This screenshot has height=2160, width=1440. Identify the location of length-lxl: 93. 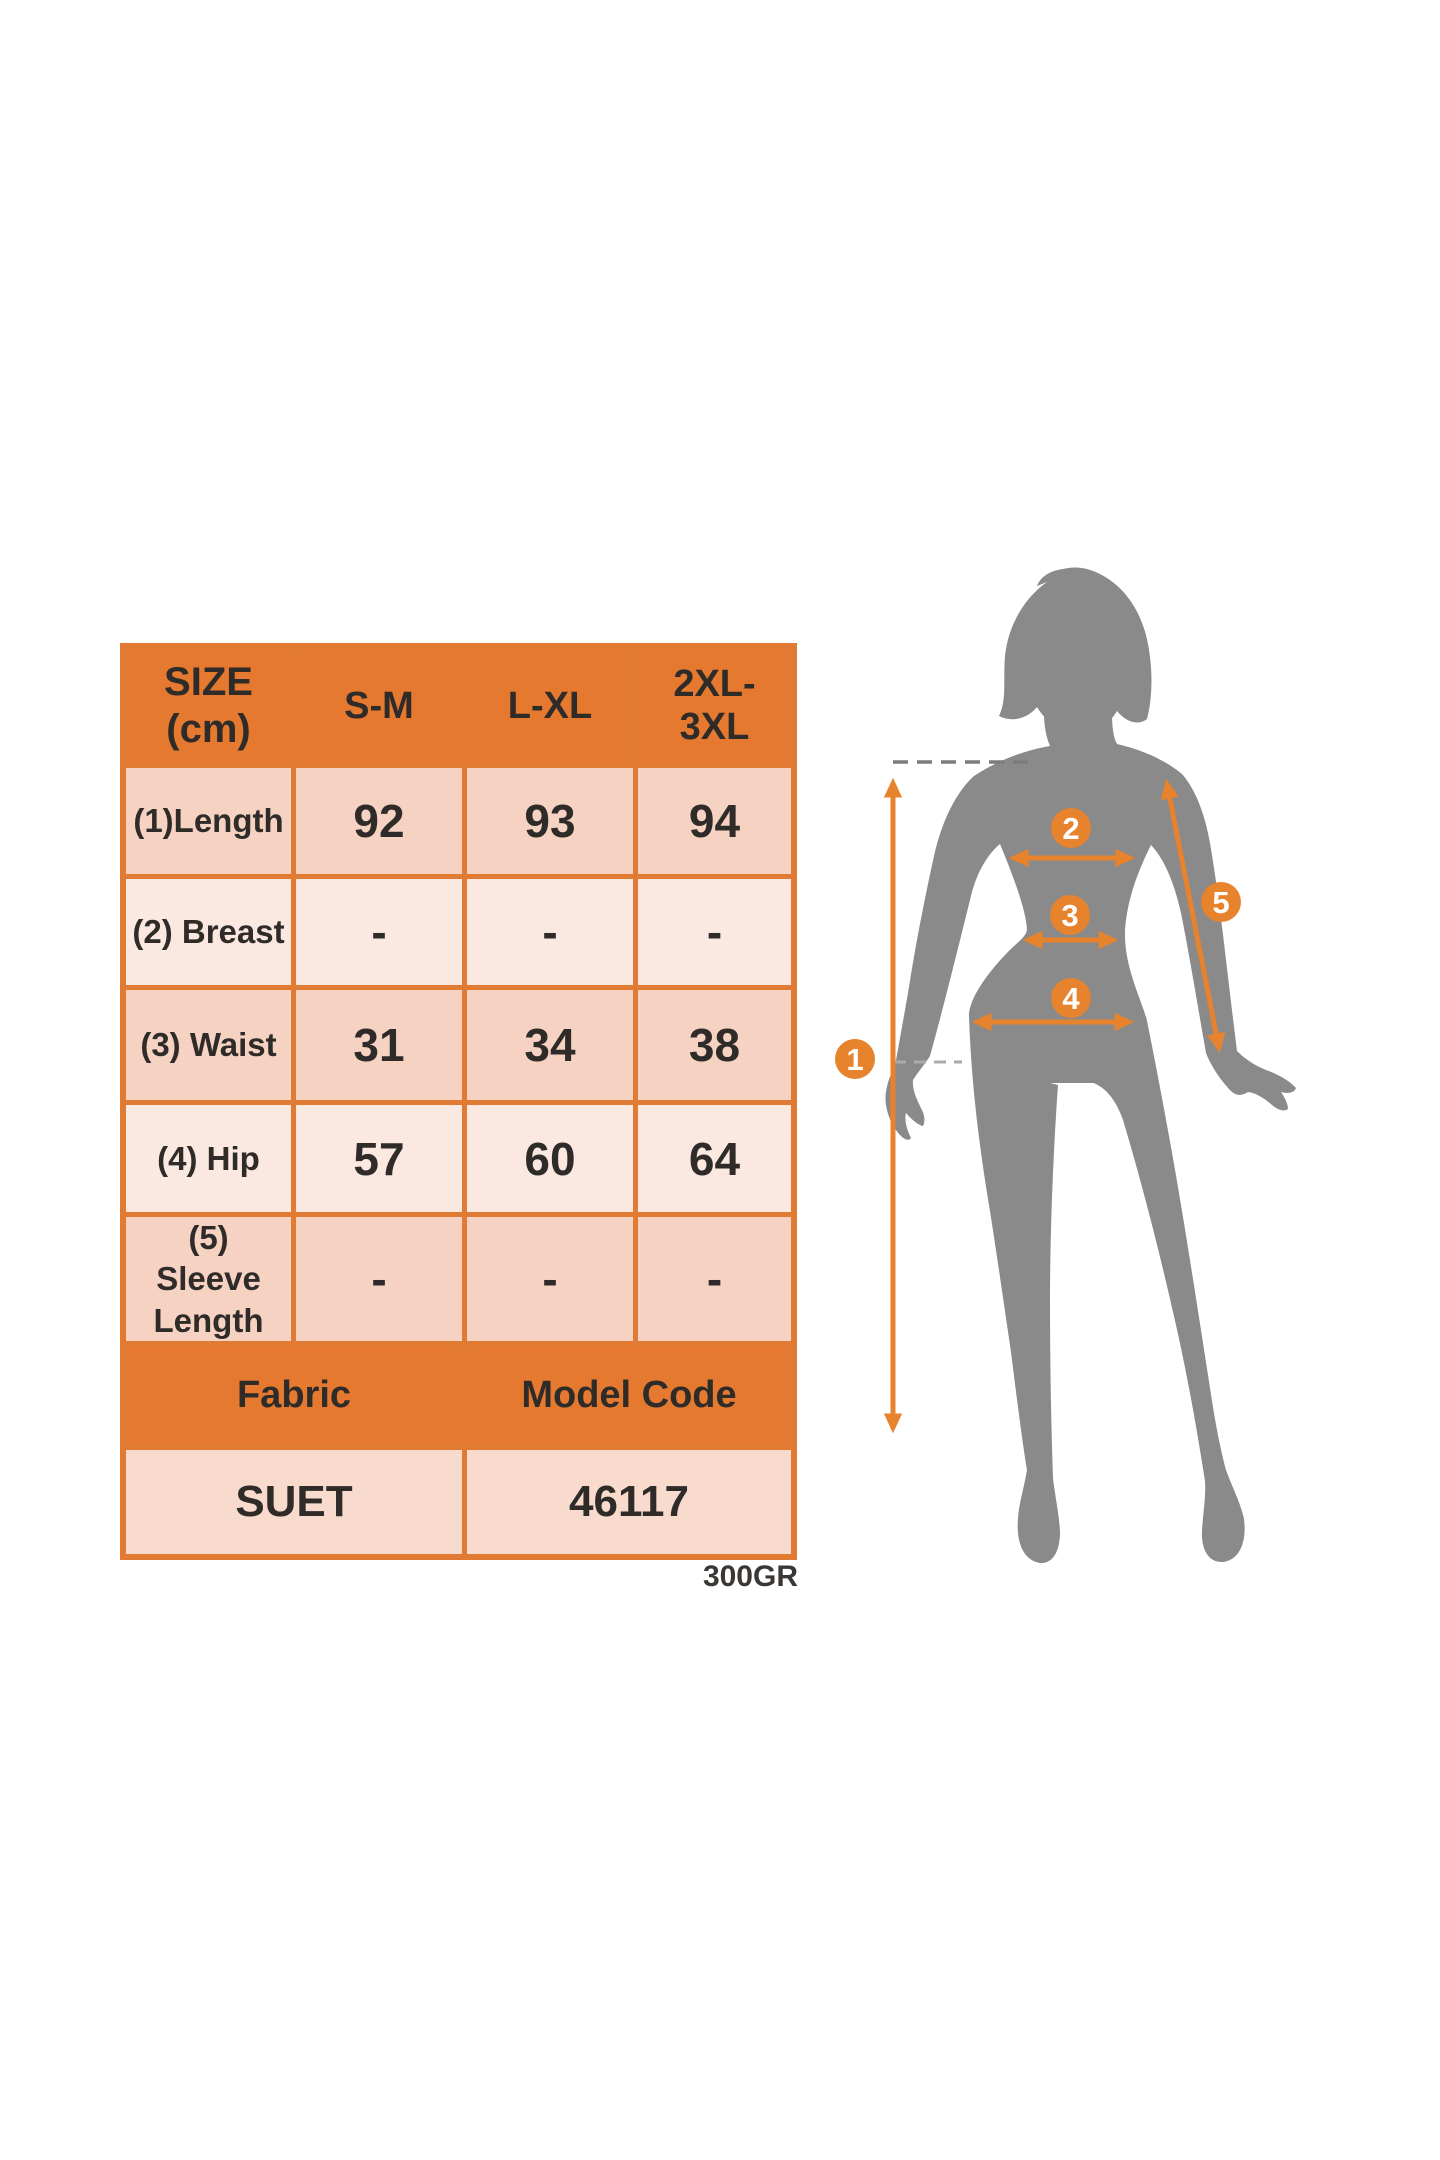
(550, 821).